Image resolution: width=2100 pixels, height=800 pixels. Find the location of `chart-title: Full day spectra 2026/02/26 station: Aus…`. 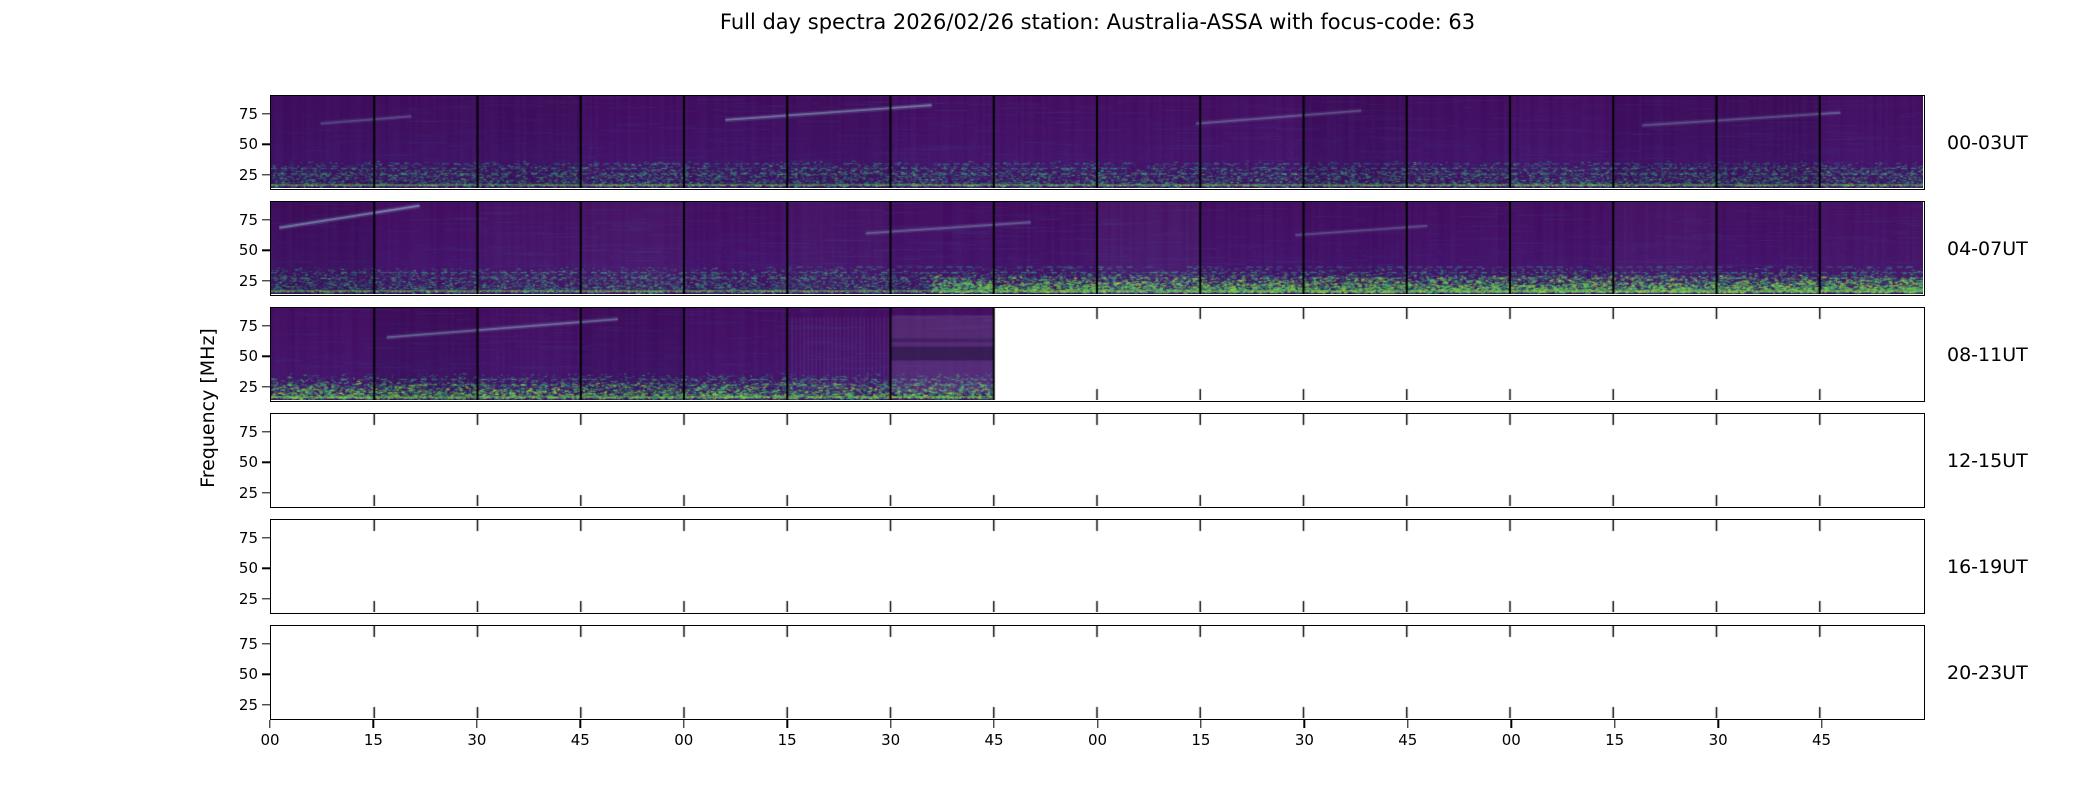

chart-title: Full day spectra 2026/02/26 station: Aus… is located at coordinates (1097, 22).